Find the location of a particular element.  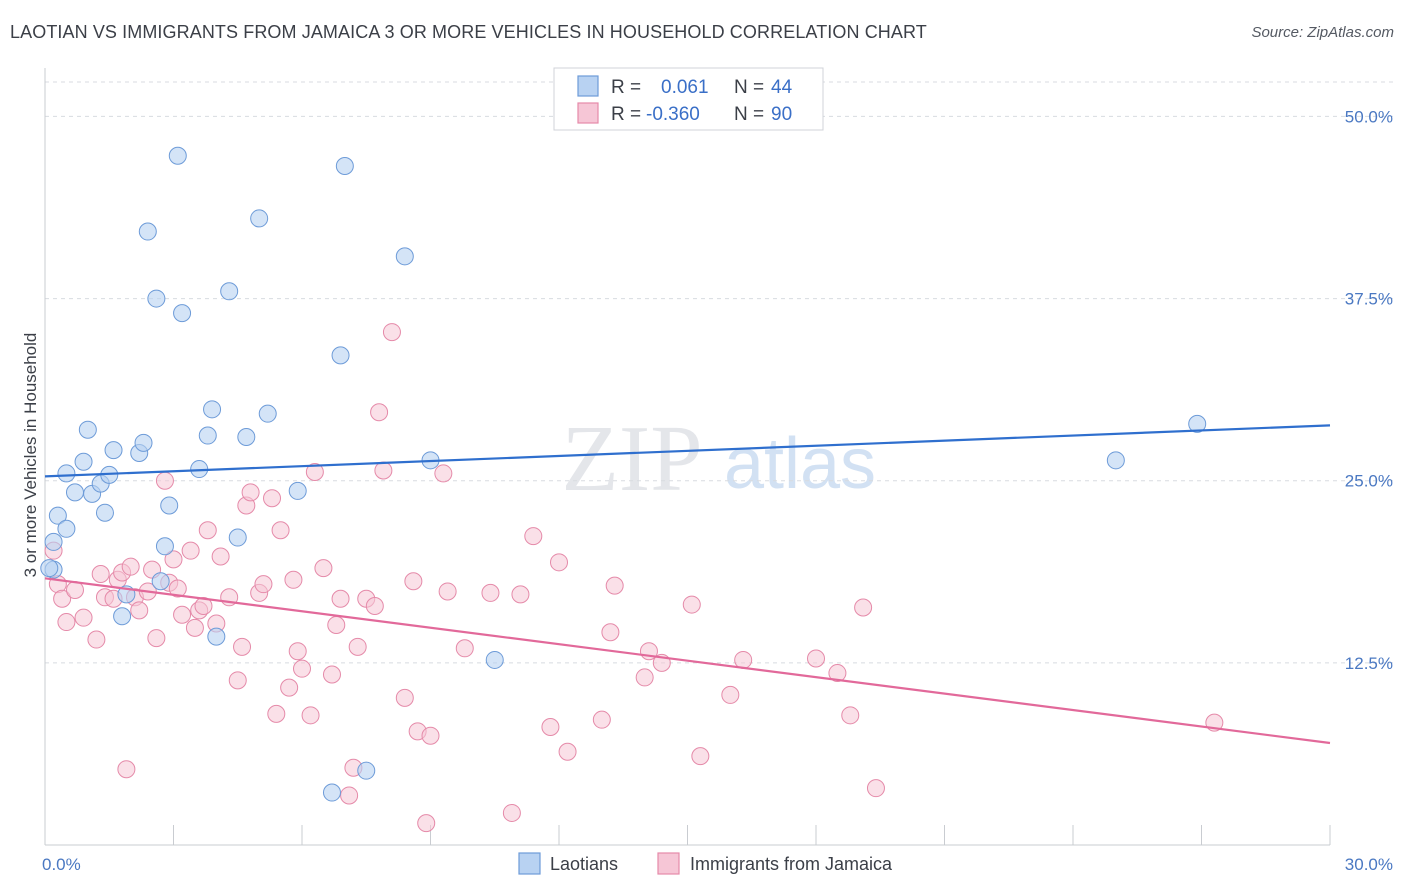

bottom-legend-label-laotians: Laotians is located at coordinates (584, 864).